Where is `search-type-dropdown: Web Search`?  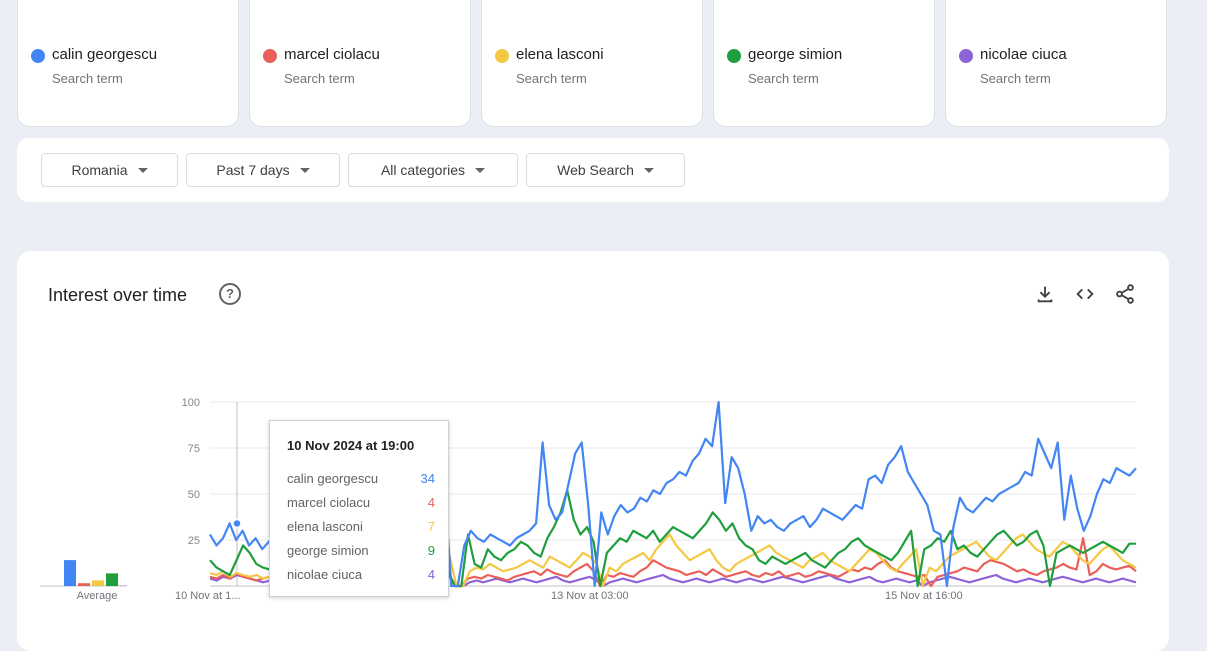 search-type-dropdown: Web Search is located at coordinates (605, 170).